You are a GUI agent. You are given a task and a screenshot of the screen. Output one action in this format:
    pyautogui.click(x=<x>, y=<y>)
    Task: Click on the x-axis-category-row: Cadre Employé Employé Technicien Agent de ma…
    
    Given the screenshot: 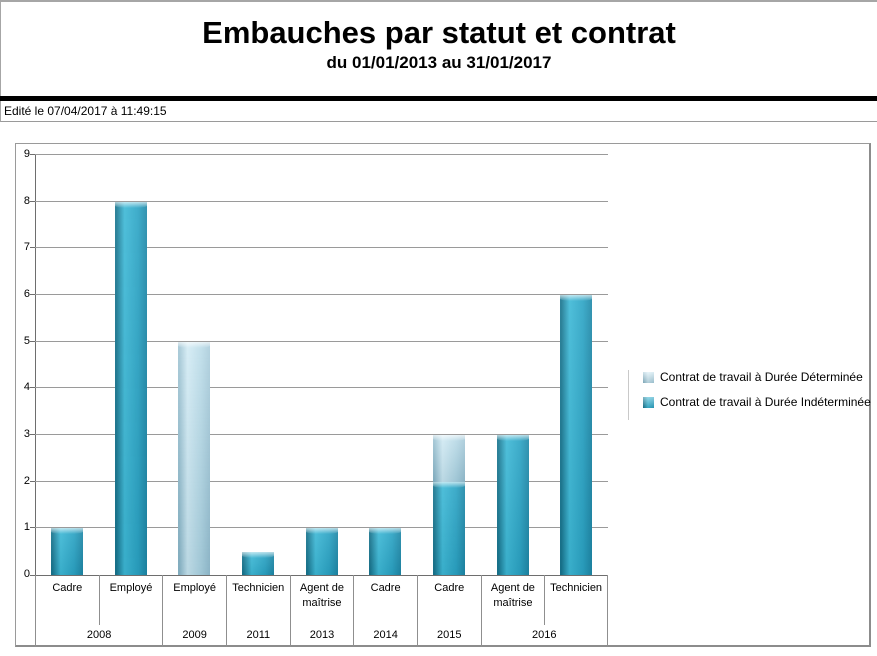 What is the action you would take?
    pyautogui.click(x=321, y=600)
    